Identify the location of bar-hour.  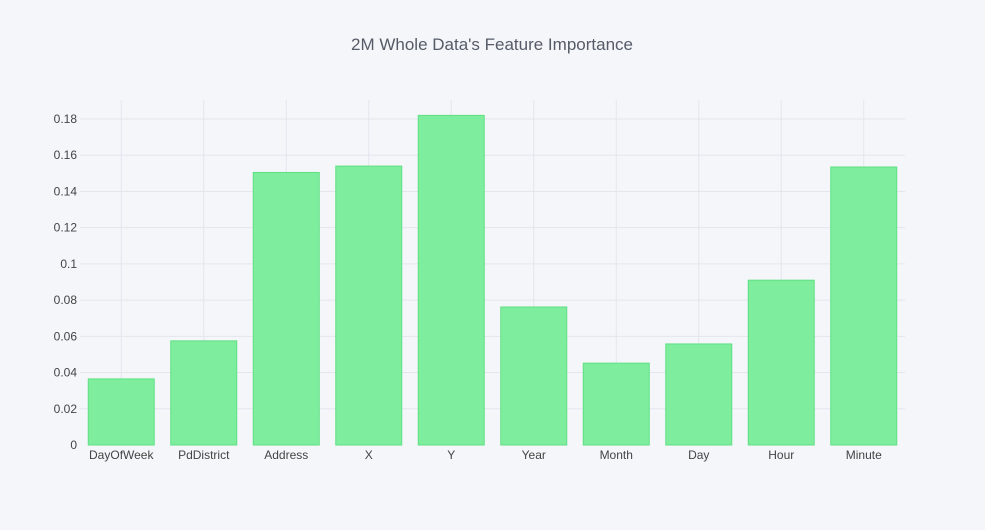
(781, 362).